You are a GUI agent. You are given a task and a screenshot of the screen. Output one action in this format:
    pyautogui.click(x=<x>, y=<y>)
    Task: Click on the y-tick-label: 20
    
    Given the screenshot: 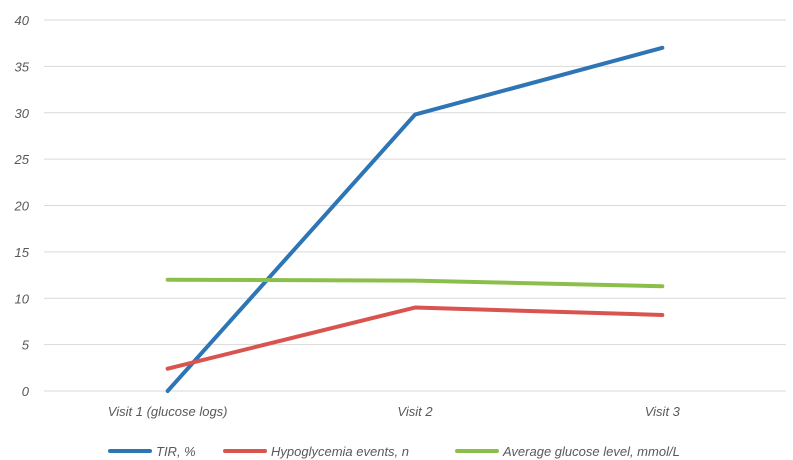 What is the action you would take?
    pyautogui.click(x=22, y=206)
    